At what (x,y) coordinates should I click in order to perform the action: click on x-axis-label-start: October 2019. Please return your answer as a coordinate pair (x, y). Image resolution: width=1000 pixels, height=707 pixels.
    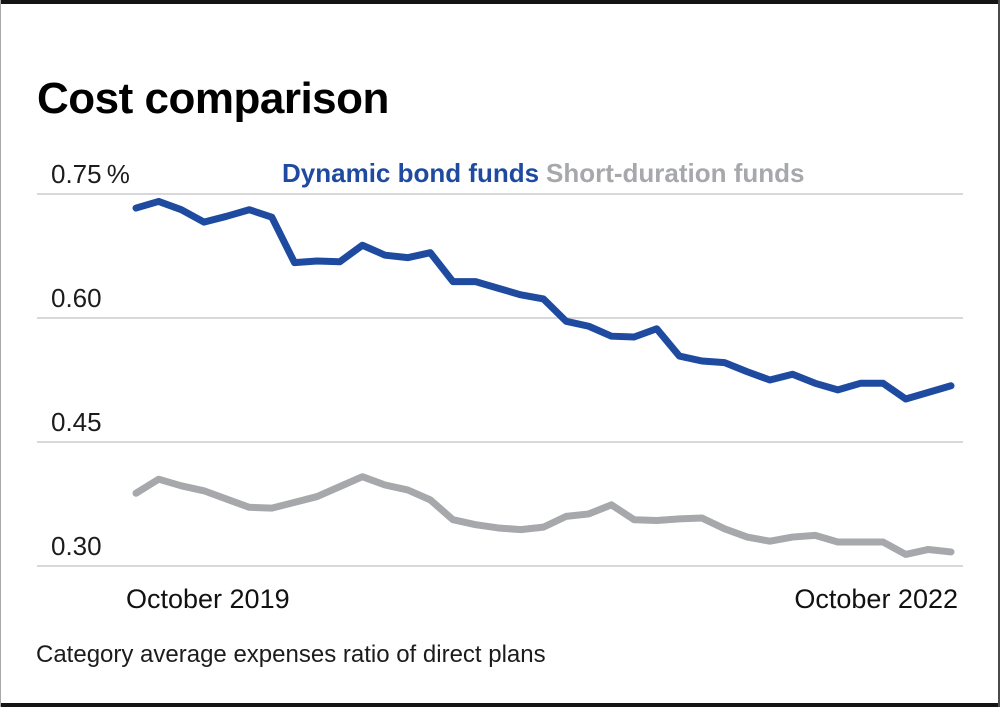
    Looking at the image, I should click on (208, 599).